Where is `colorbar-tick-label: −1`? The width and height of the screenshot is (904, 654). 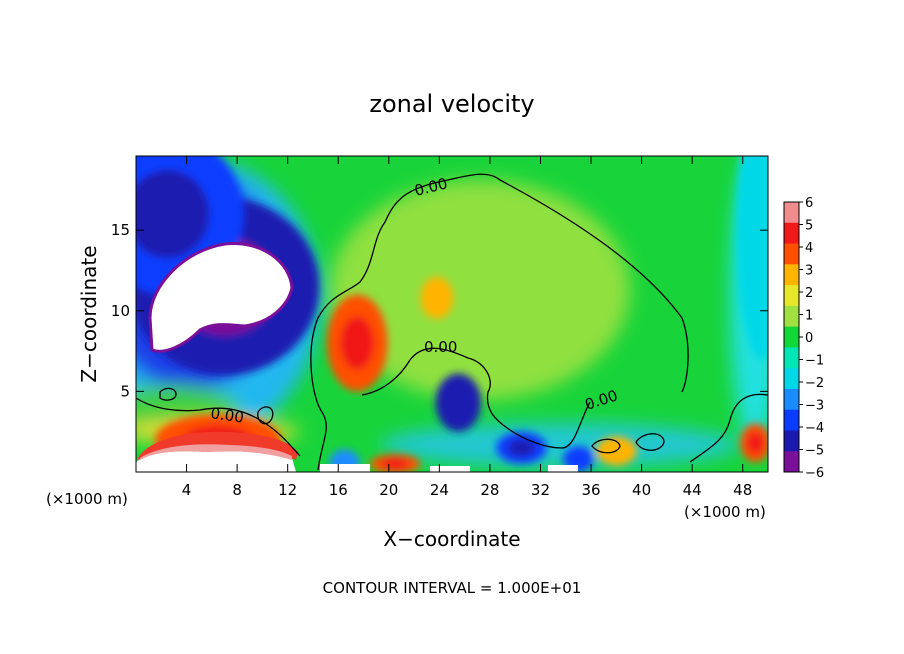 colorbar-tick-label: −1 is located at coordinates (814, 361).